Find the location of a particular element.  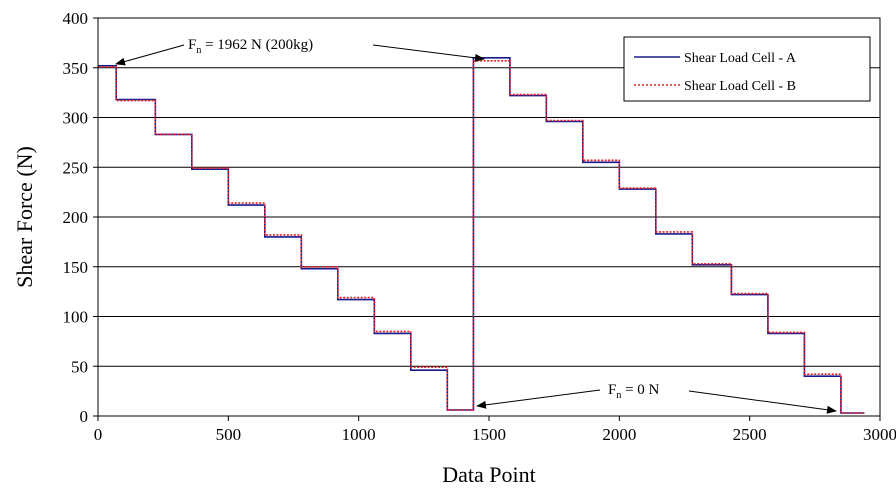

legend: Shear Load Cell - A Shear Load Cell - B is located at coordinates (747, 69).